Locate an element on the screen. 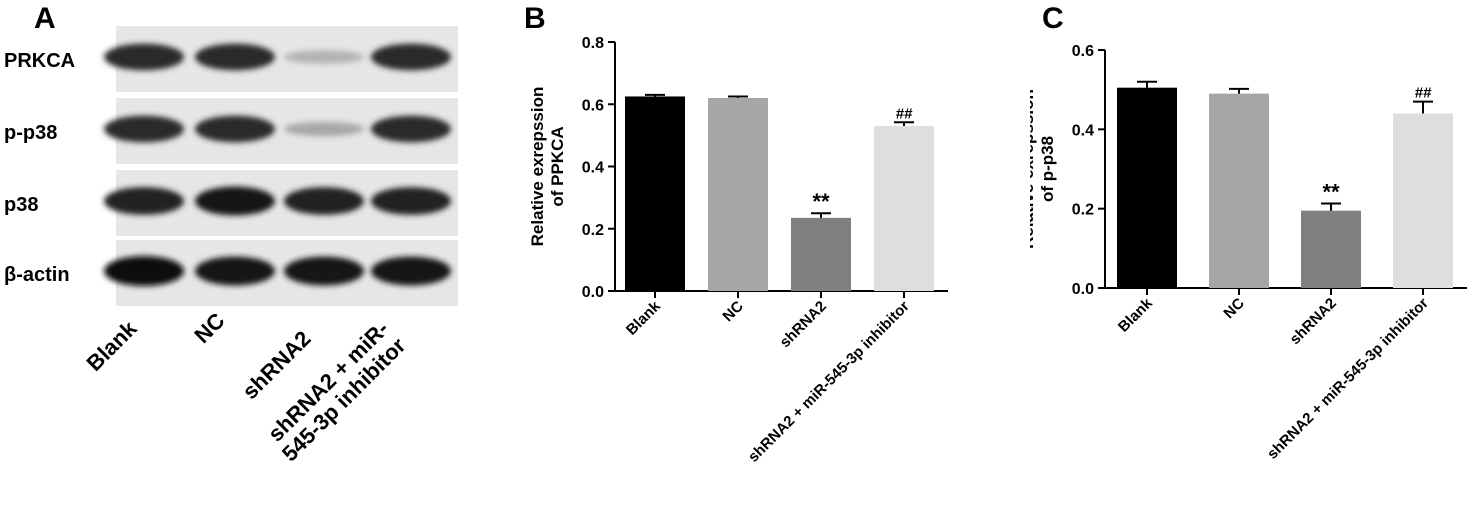 The height and width of the screenshot is (514, 1473). panel-label-c: C is located at coordinates (1053, 18).